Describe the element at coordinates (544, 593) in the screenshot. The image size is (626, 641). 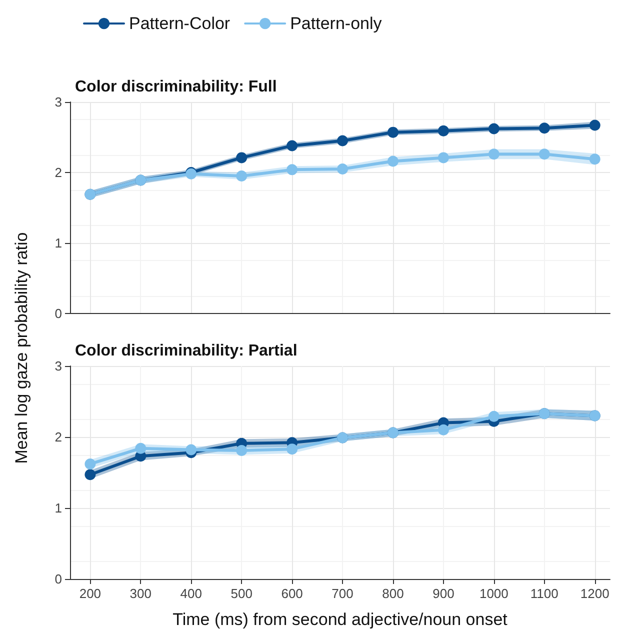
I see `x-tick-label: 1100` at that location.